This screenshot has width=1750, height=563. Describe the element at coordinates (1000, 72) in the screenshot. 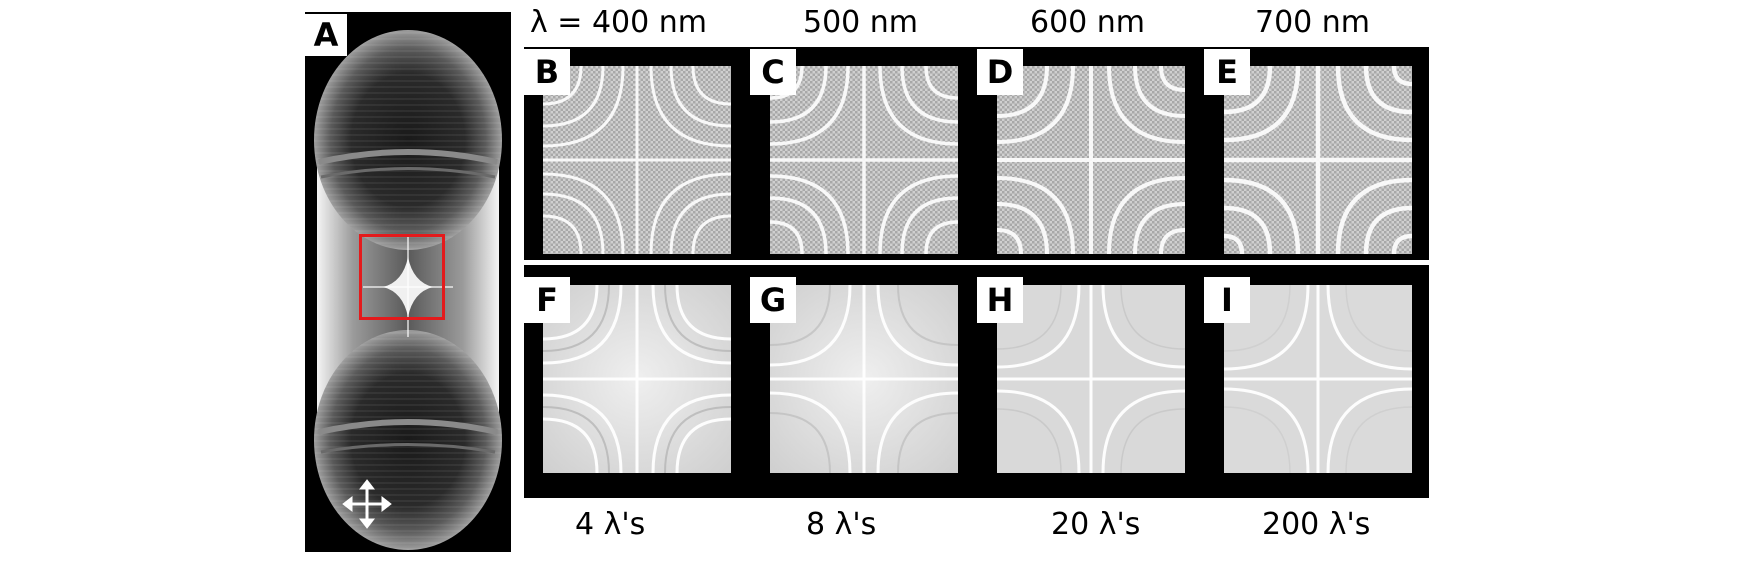

I see `panel-label-d: D` at that location.